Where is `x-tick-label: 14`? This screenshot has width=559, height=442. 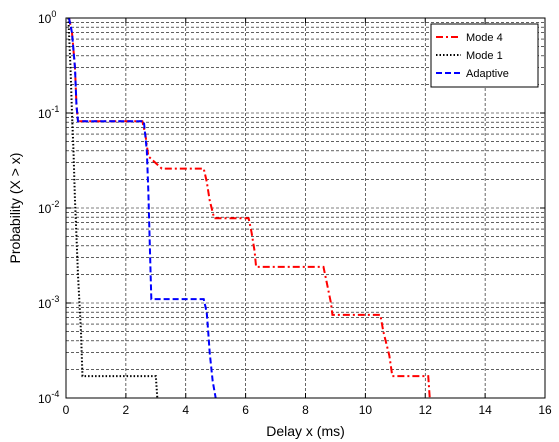
x-tick-label: 14 is located at coordinates (485, 410).